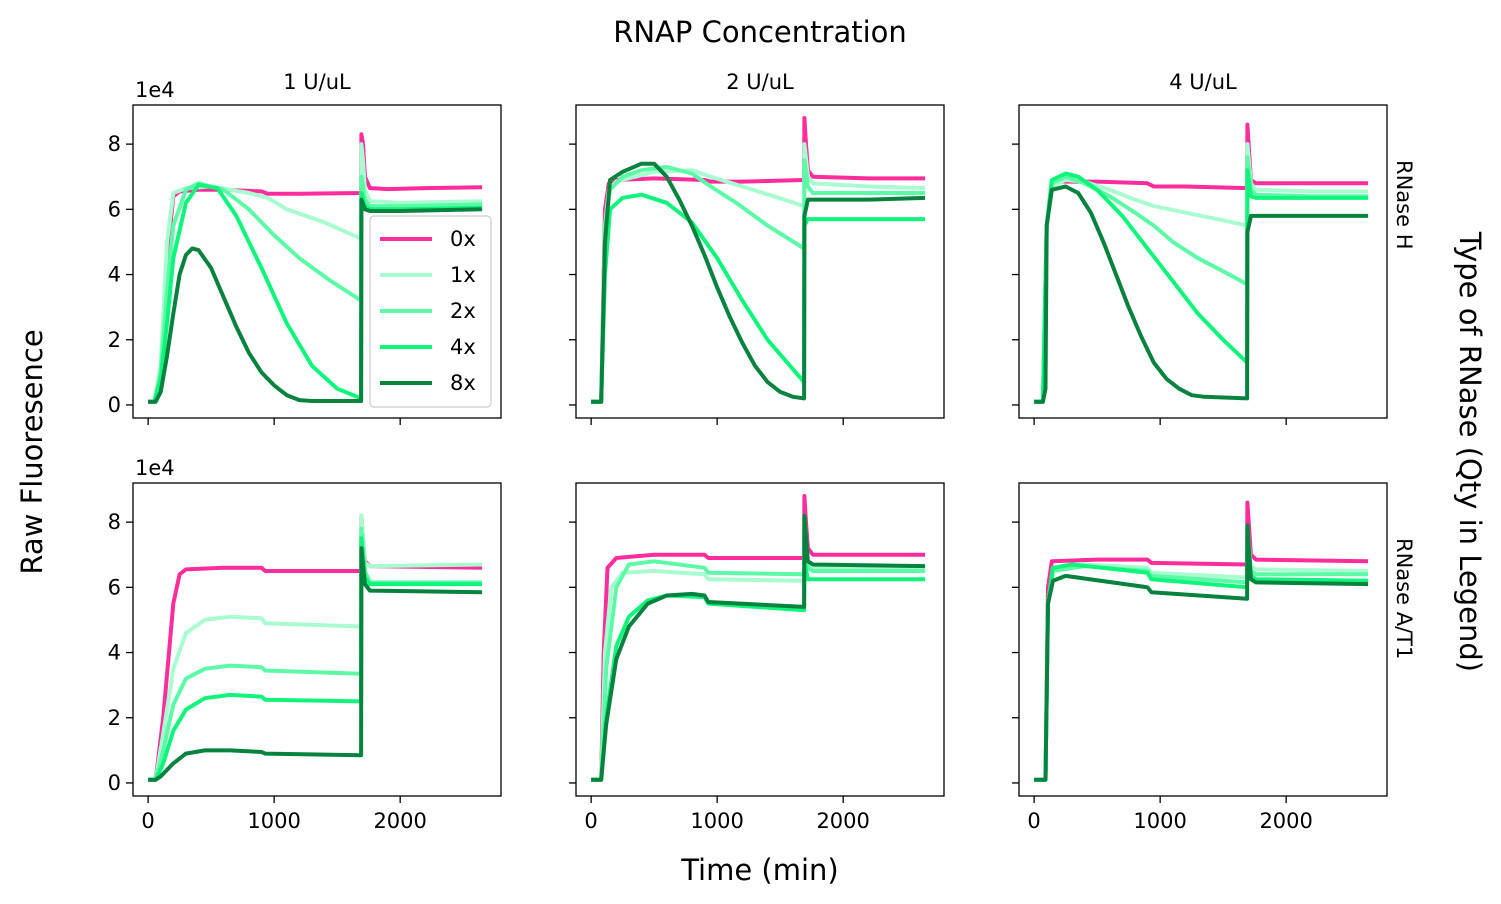 The width and height of the screenshot is (1501, 904). I want to click on column-title: 2 U/uL, so click(760, 82).